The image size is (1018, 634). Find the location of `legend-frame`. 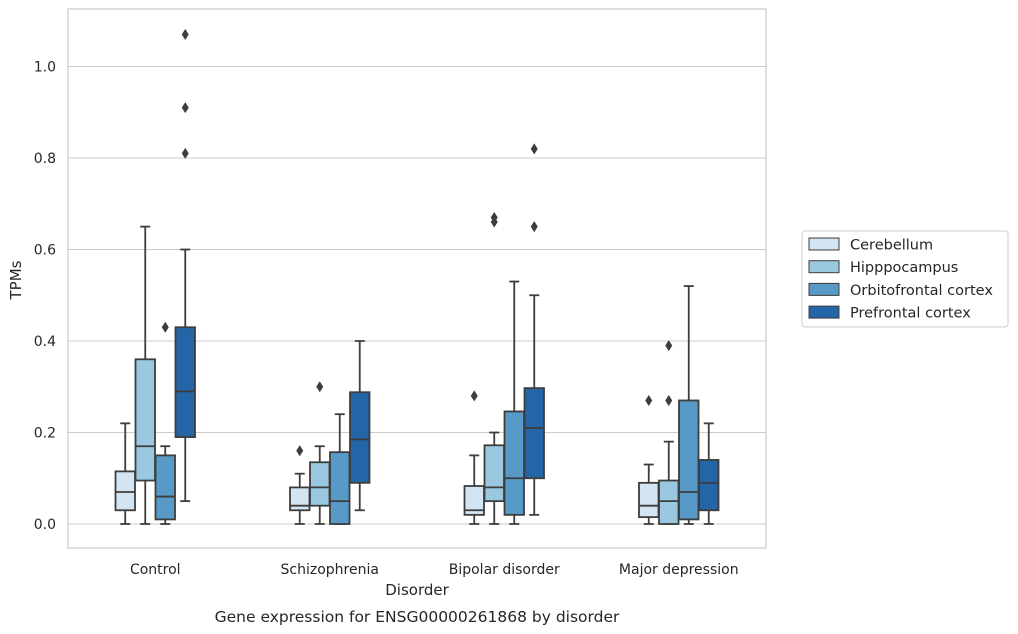

legend-frame is located at coordinates (905, 279).